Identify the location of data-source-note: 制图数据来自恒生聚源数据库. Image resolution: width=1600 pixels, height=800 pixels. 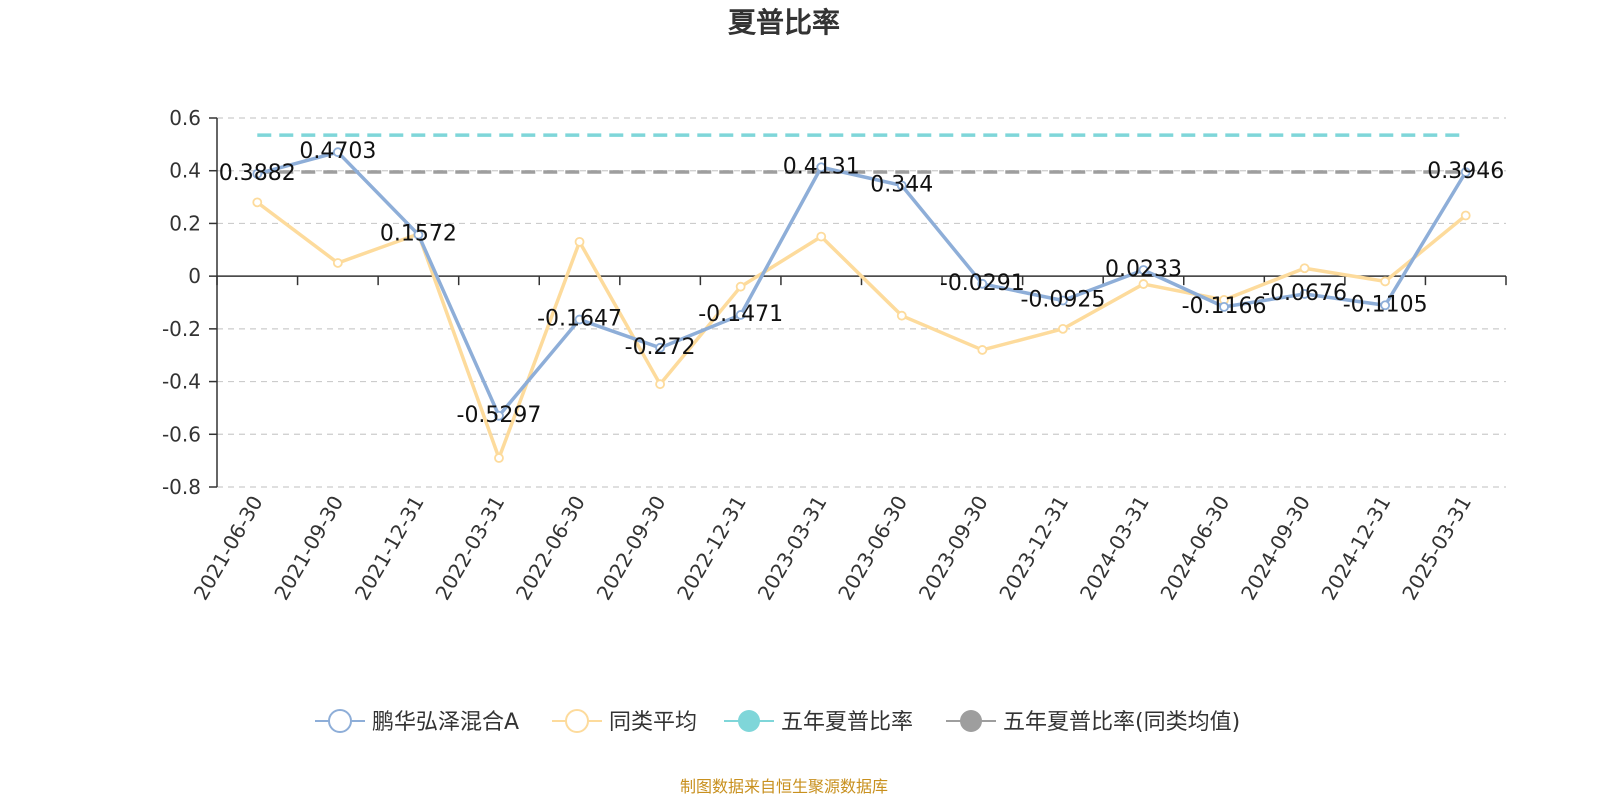
(784, 786).